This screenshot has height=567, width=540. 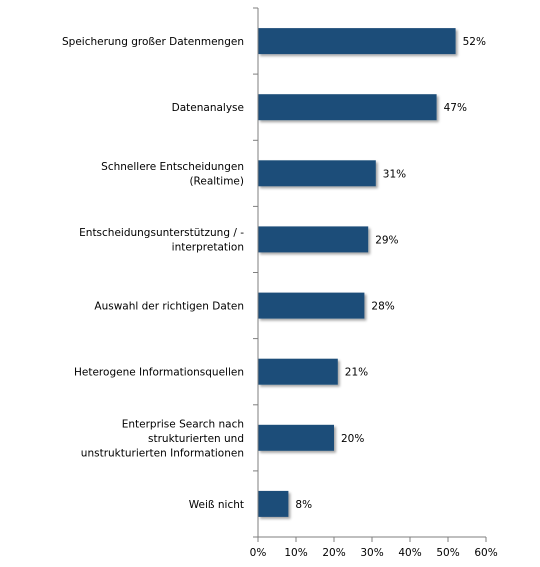 I want to click on data-label: 20%, so click(x=352, y=439).